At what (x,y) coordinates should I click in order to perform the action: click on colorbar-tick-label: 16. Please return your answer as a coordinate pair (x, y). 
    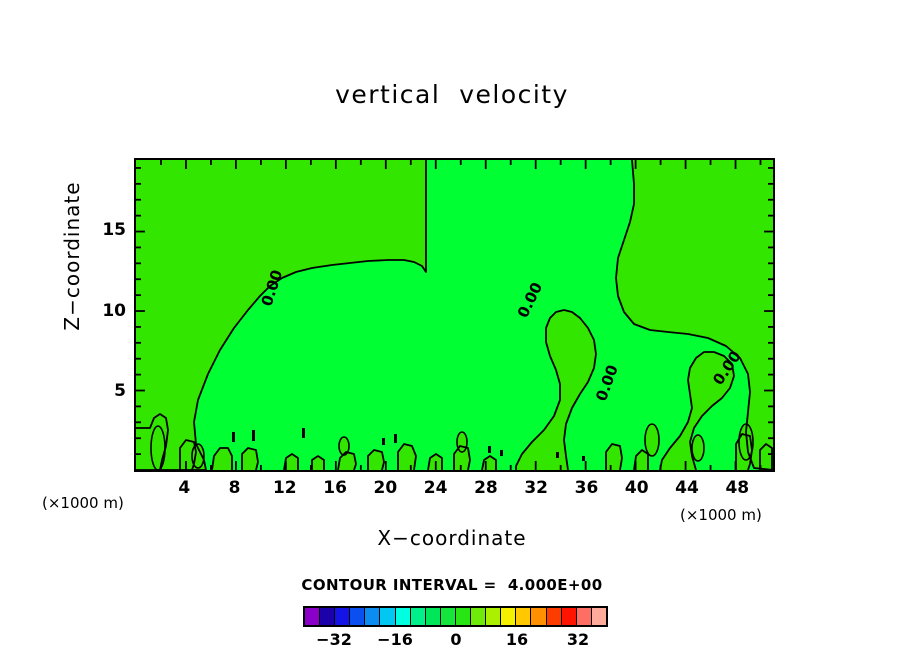
    Looking at the image, I should click on (517, 639).